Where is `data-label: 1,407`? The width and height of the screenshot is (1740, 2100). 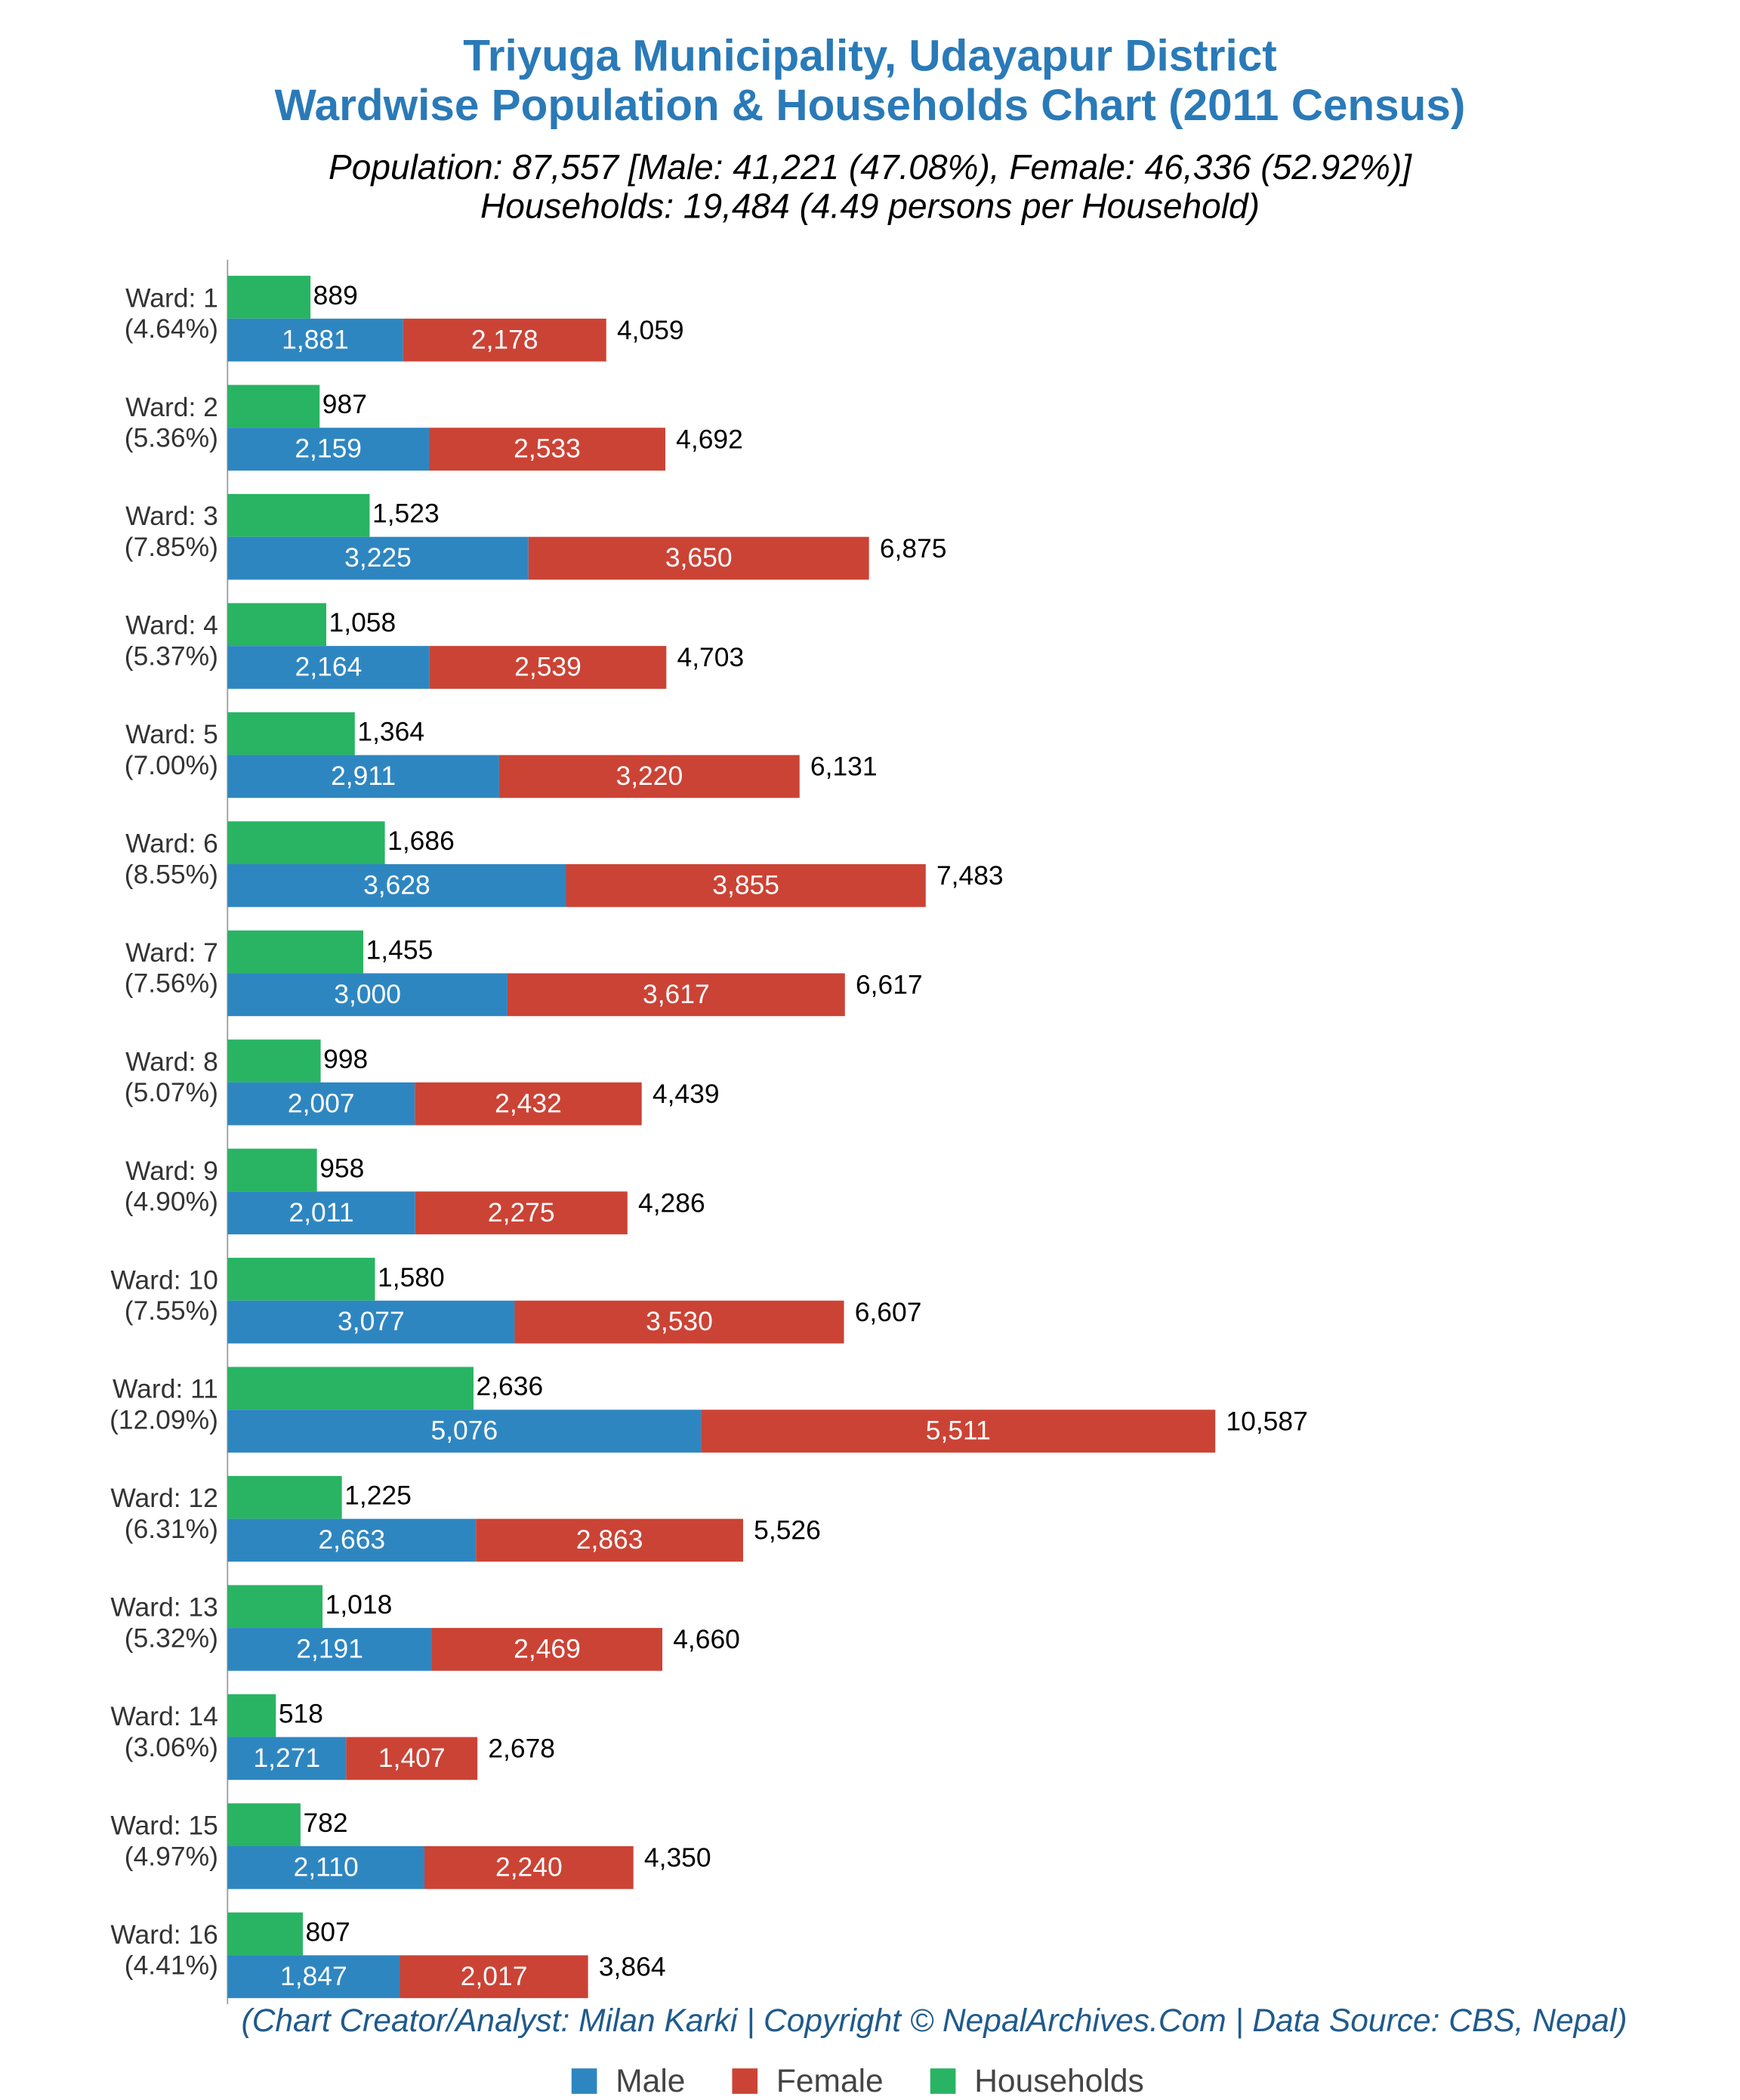
data-label: 1,407 is located at coordinates (412, 1758).